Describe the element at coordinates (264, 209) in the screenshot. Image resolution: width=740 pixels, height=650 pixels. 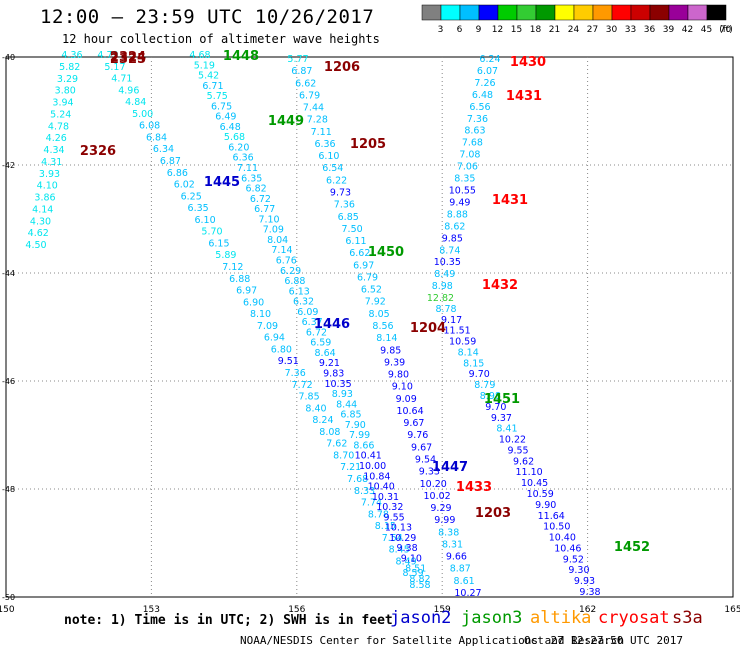
I see `swh-value: 6.77` at that location.